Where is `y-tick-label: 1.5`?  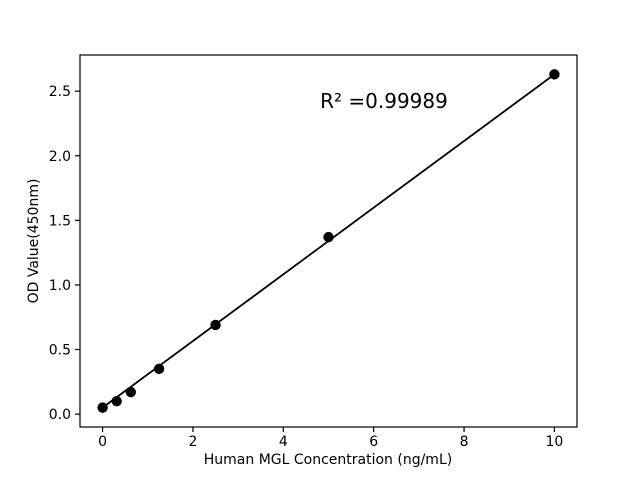 y-tick-label: 1.5 is located at coordinates (60, 221).